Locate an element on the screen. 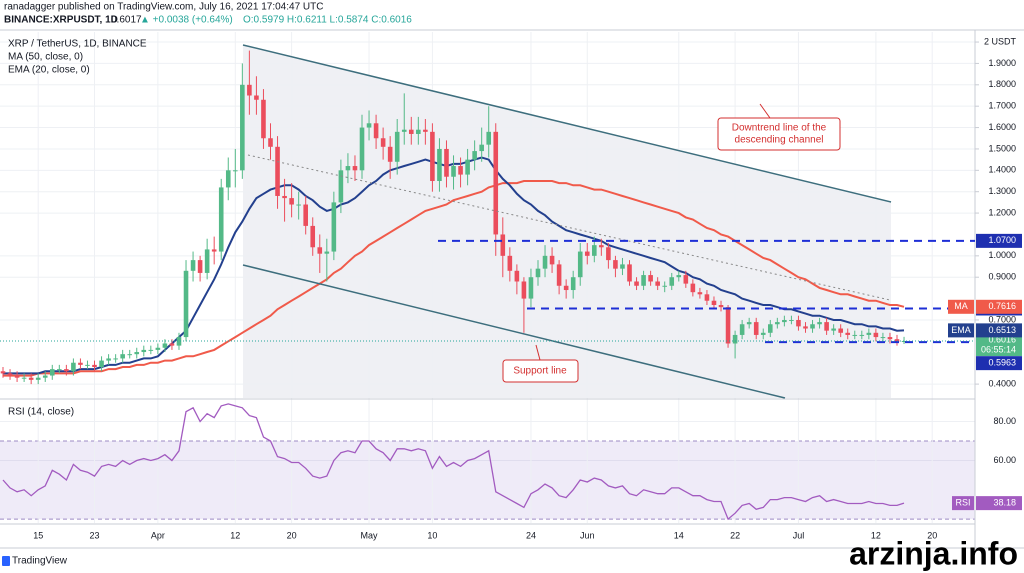  y-tick-label: 1.5000 is located at coordinates (1002, 148).